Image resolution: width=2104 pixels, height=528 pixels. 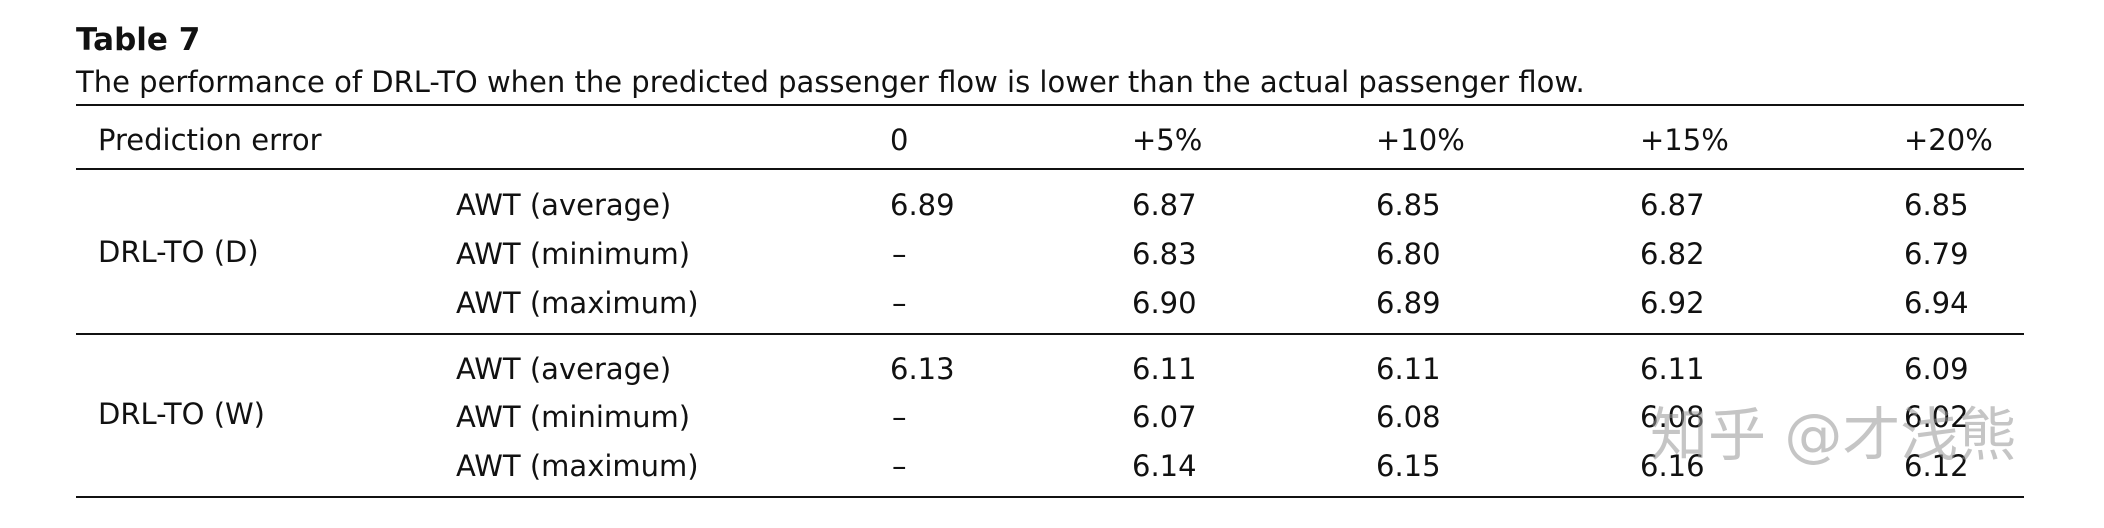 What do you see at coordinates (1167, 140) in the screenshot?
I see `header-col-5: +5%` at bounding box center [1167, 140].